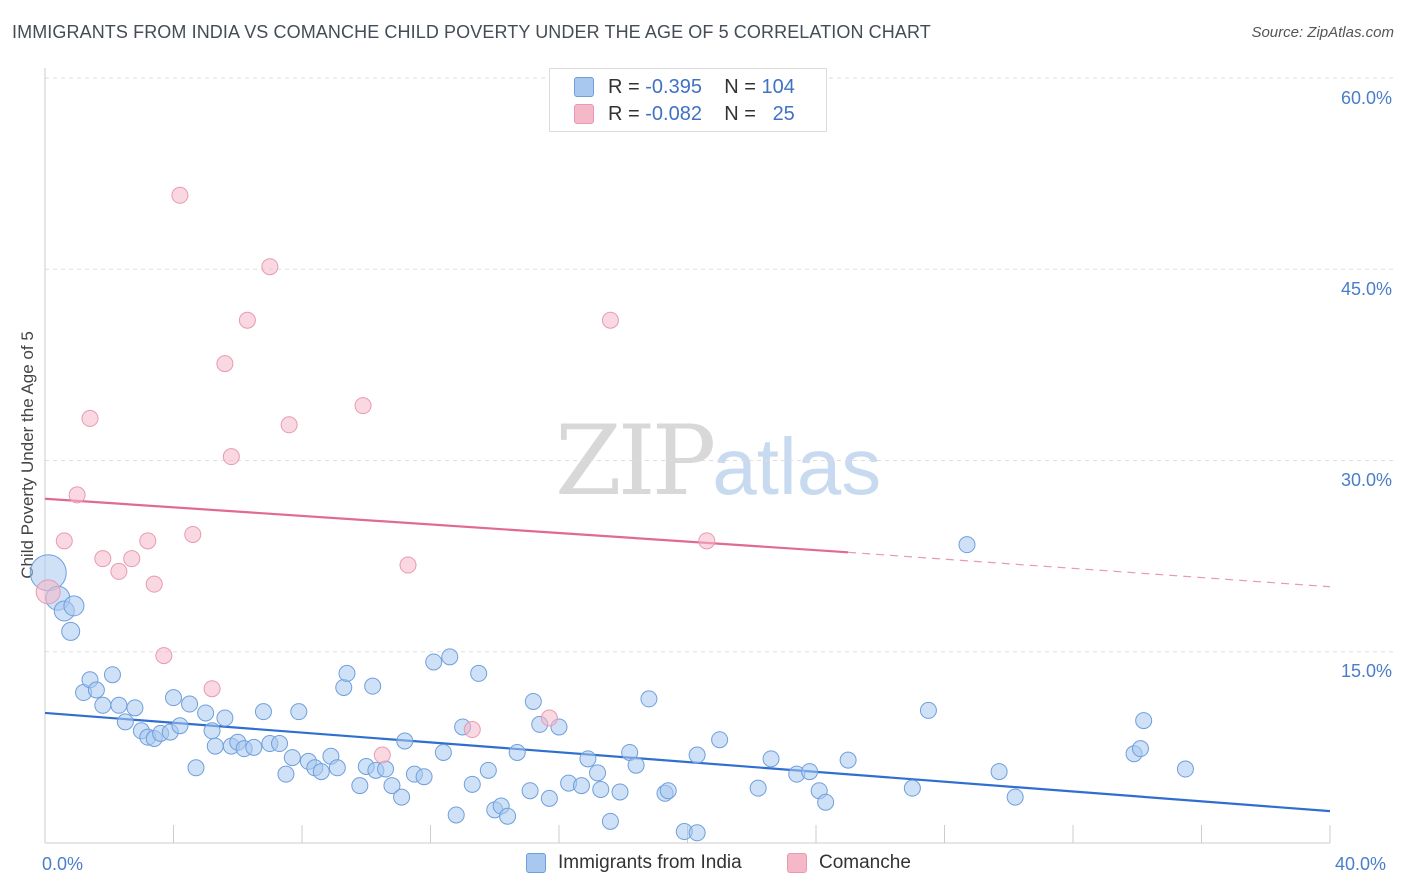 The image size is (1406, 892). What do you see at coordinates (536, 863) in the screenshot?
I see `bottom-legend-swatch-india` at bounding box center [536, 863].